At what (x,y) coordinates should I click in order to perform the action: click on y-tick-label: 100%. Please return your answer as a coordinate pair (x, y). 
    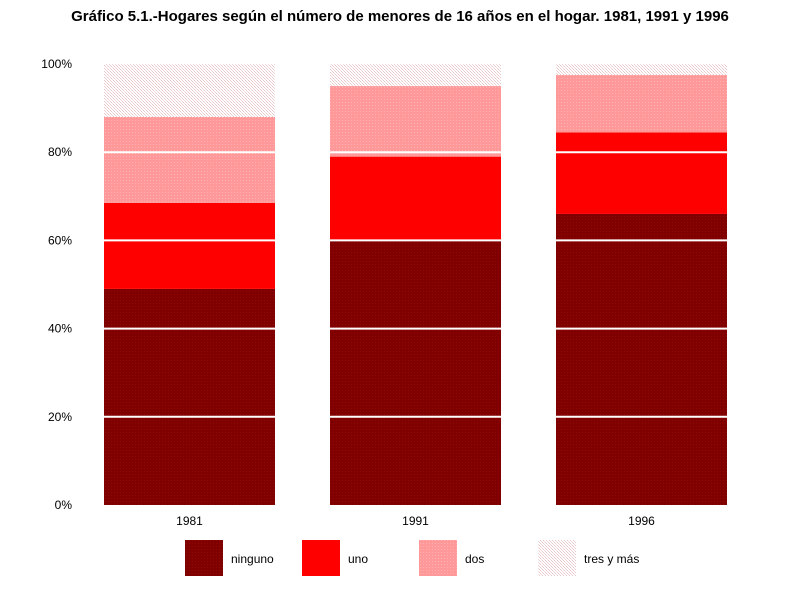
    Looking at the image, I should click on (56, 64).